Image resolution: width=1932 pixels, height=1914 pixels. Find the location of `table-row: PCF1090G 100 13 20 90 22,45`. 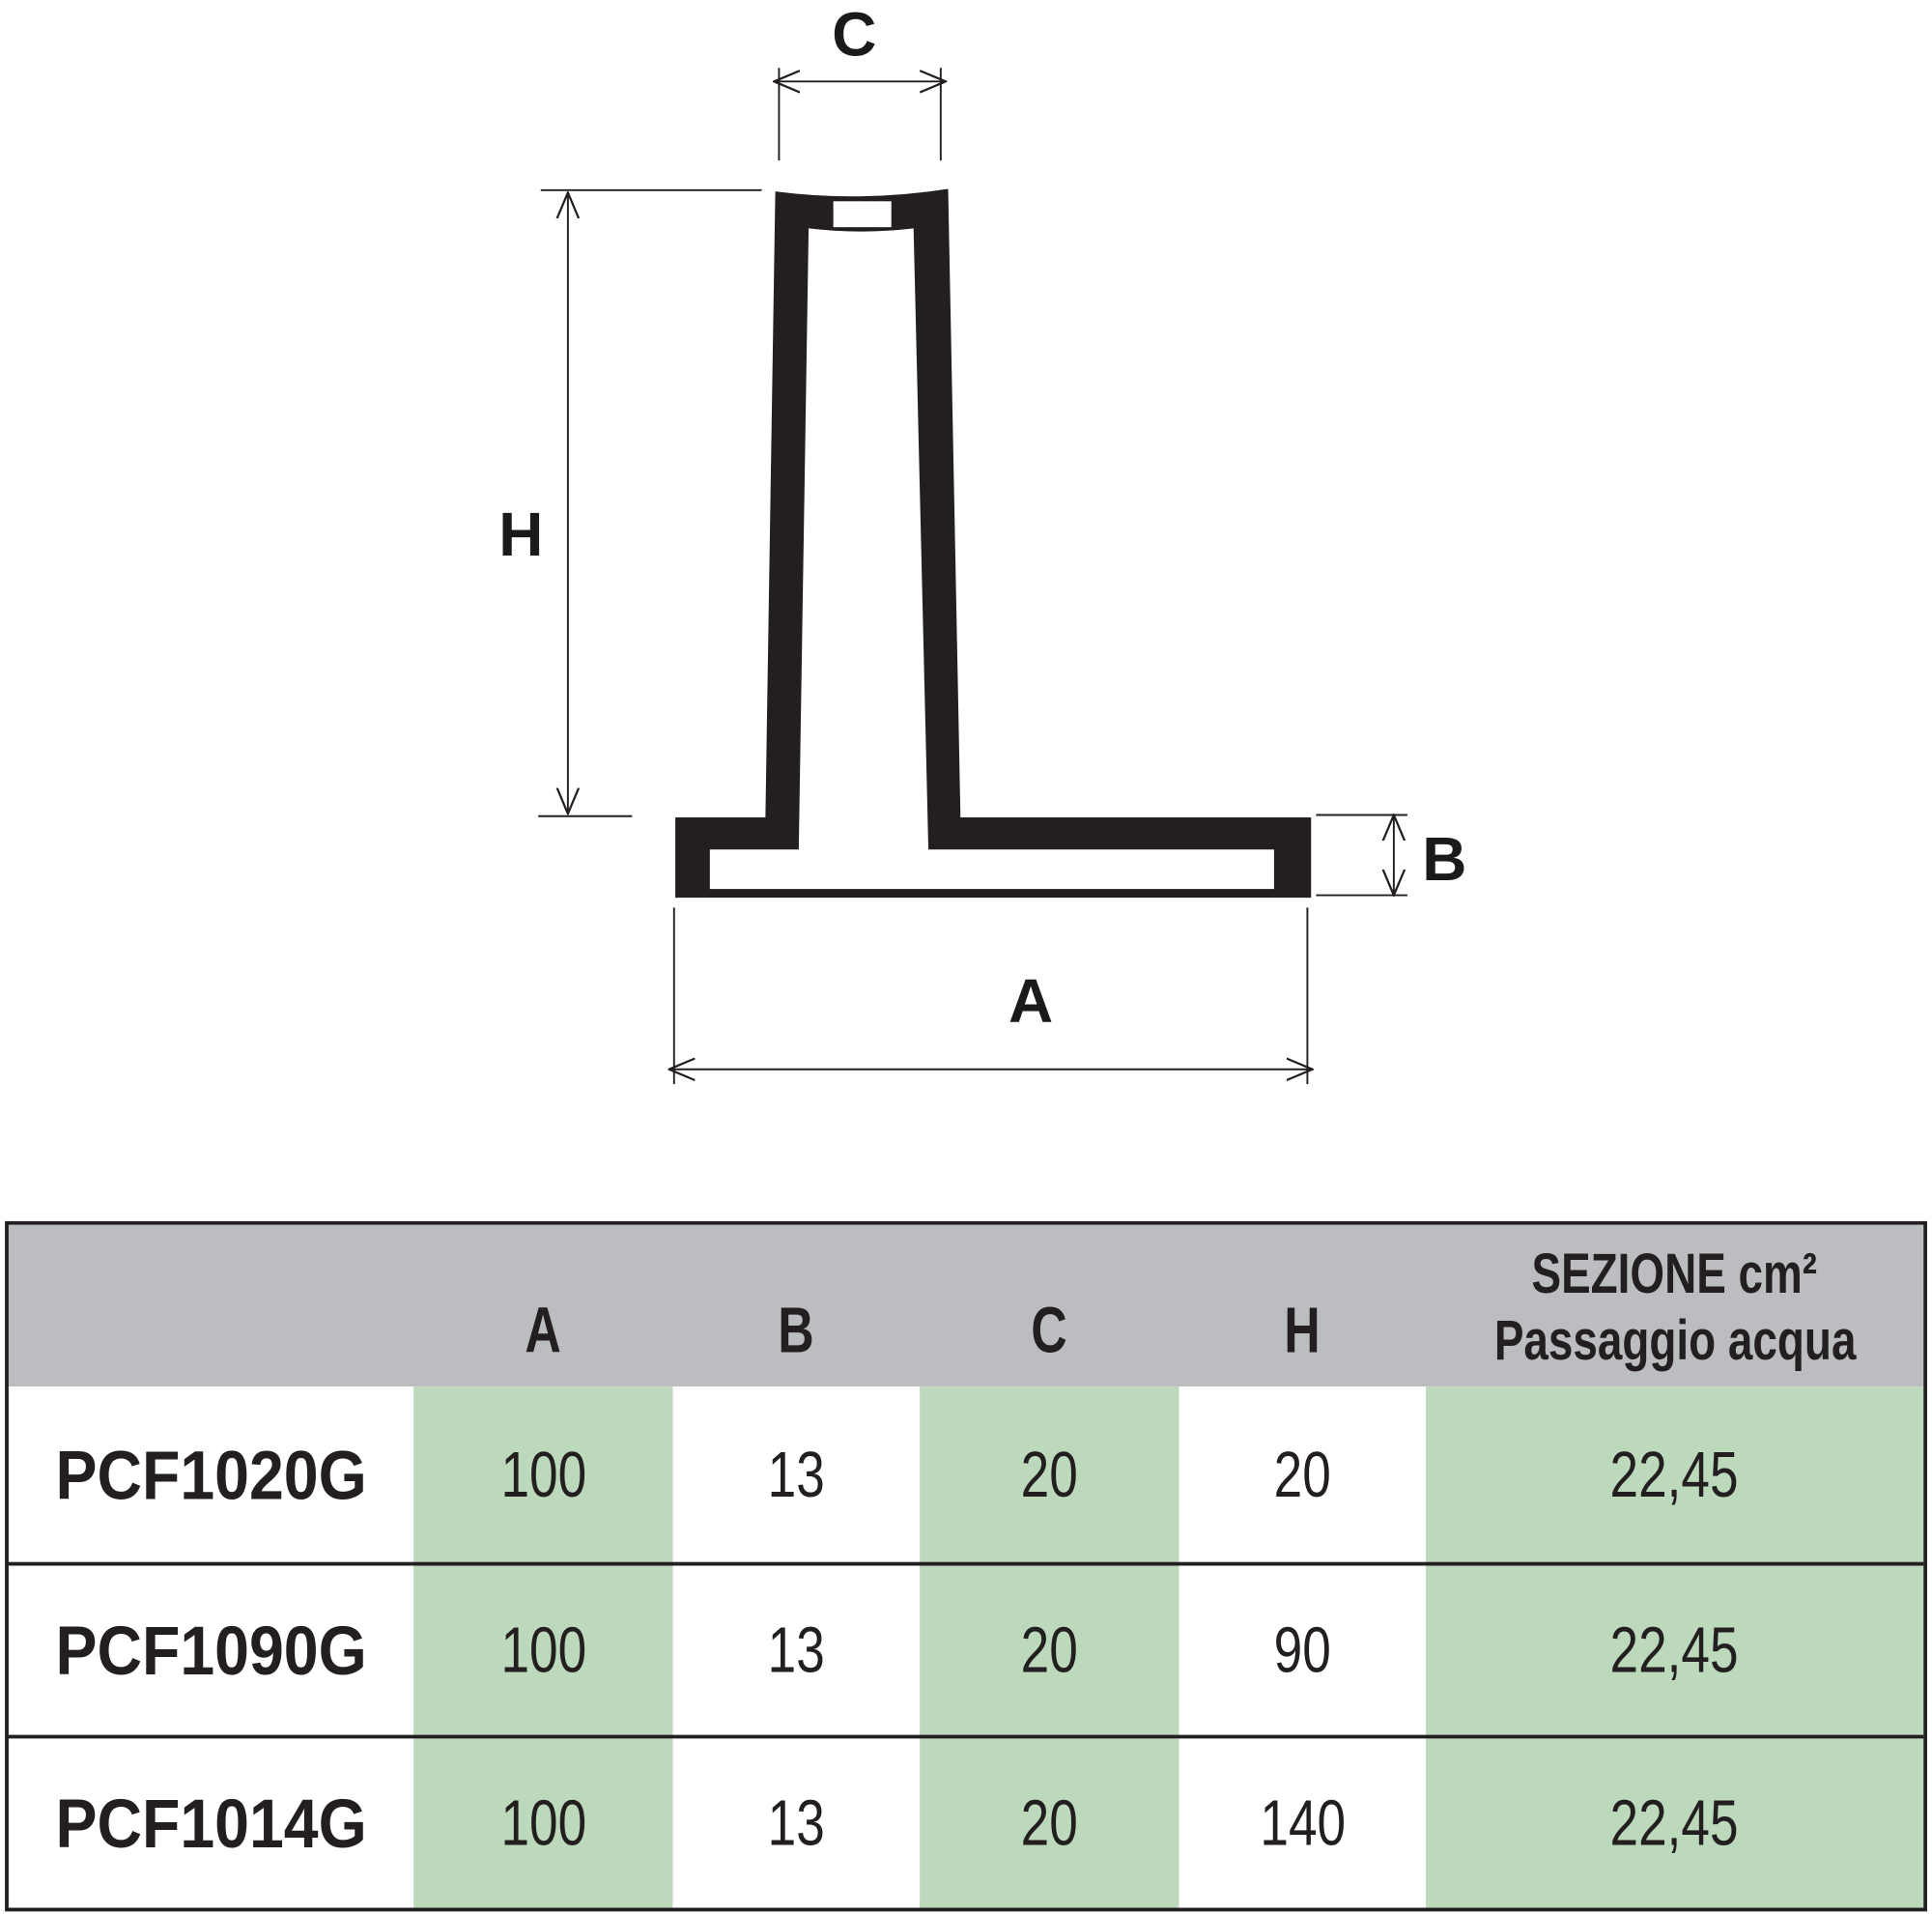

table-row: PCF1090G 100 13 20 90 22,45 is located at coordinates (966, 1650).